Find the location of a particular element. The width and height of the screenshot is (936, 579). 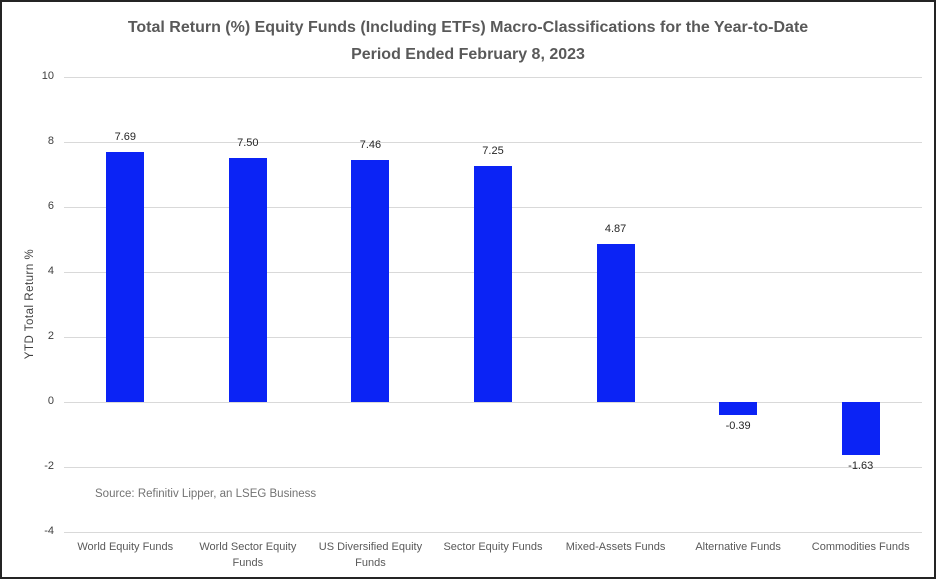

y-tick-label: -2 is located at coordinates (49, 466).